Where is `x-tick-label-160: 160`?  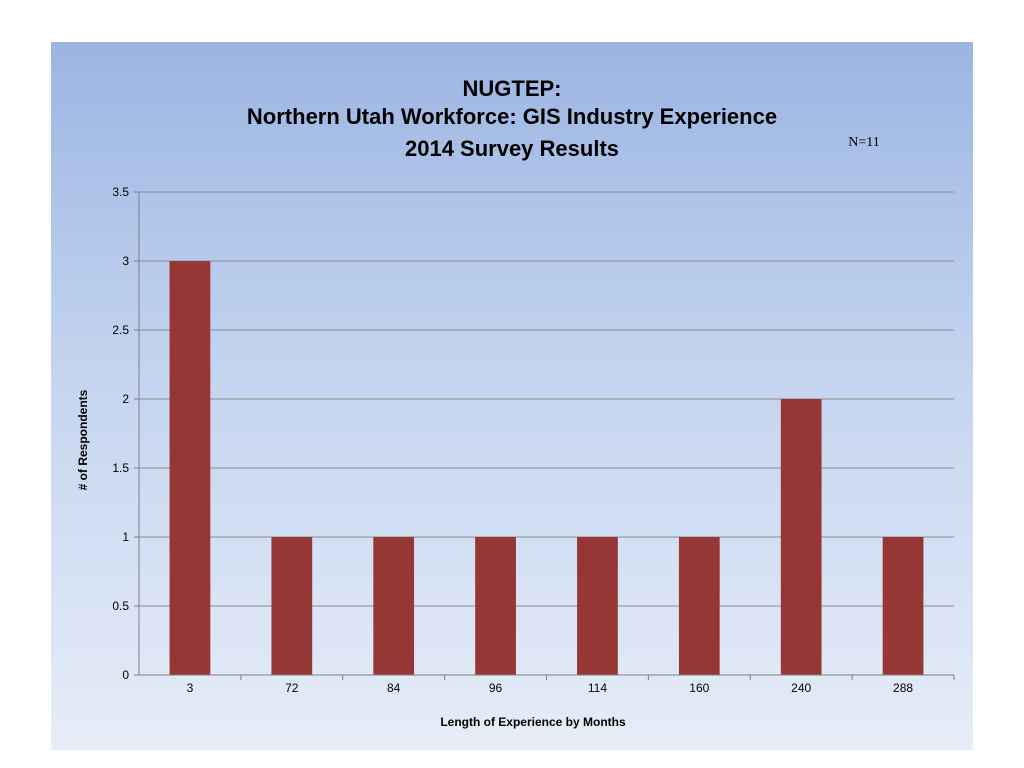 x-tick-label-160: 160 is located at coordinates (699, 688).